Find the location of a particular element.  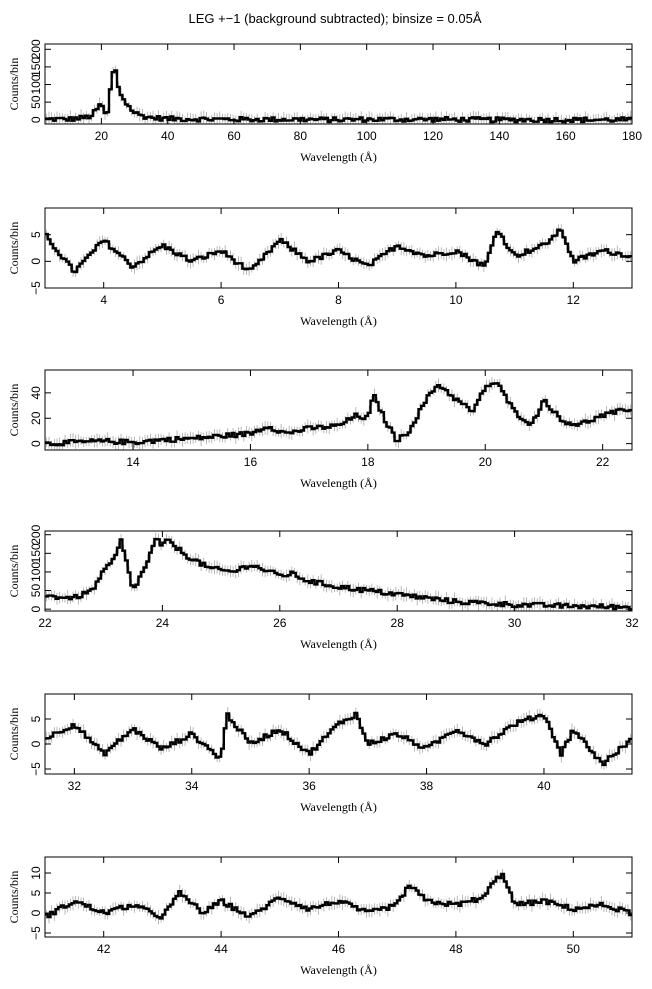

x-tick-label: 44 is located at coordinates (221, 949).